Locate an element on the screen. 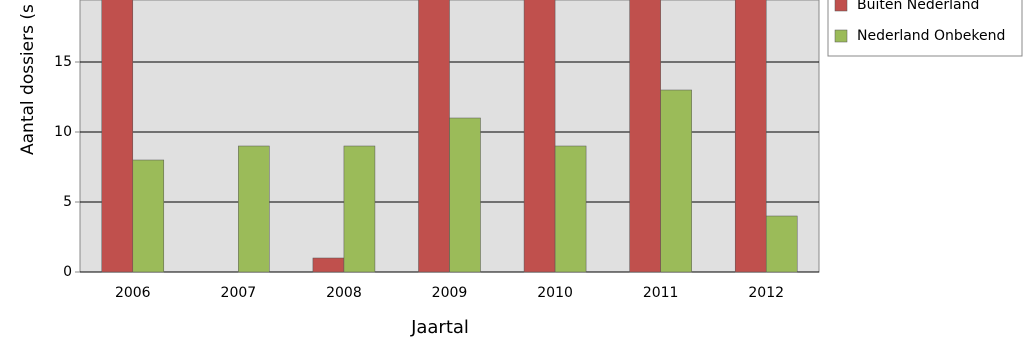 The width and height of the screenshot is (1023, 353). x-tick-label: 2008 is located at coordinates (344, 293).